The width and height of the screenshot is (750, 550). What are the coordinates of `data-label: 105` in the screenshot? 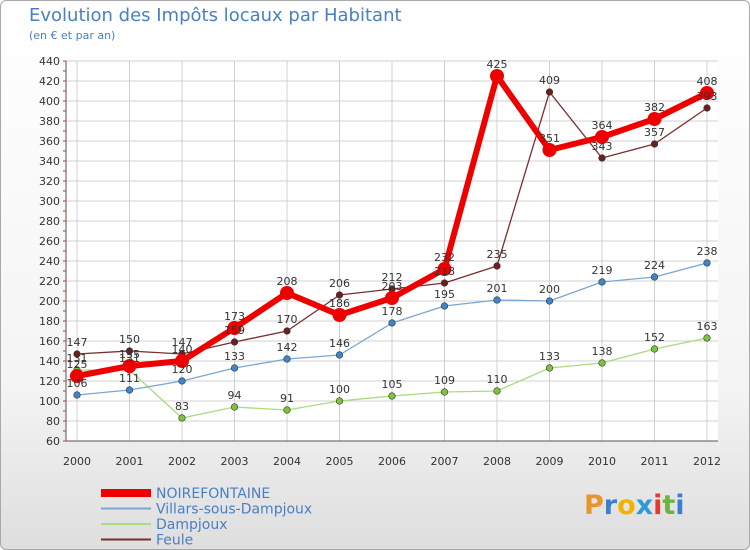 It's located at (392, 384).